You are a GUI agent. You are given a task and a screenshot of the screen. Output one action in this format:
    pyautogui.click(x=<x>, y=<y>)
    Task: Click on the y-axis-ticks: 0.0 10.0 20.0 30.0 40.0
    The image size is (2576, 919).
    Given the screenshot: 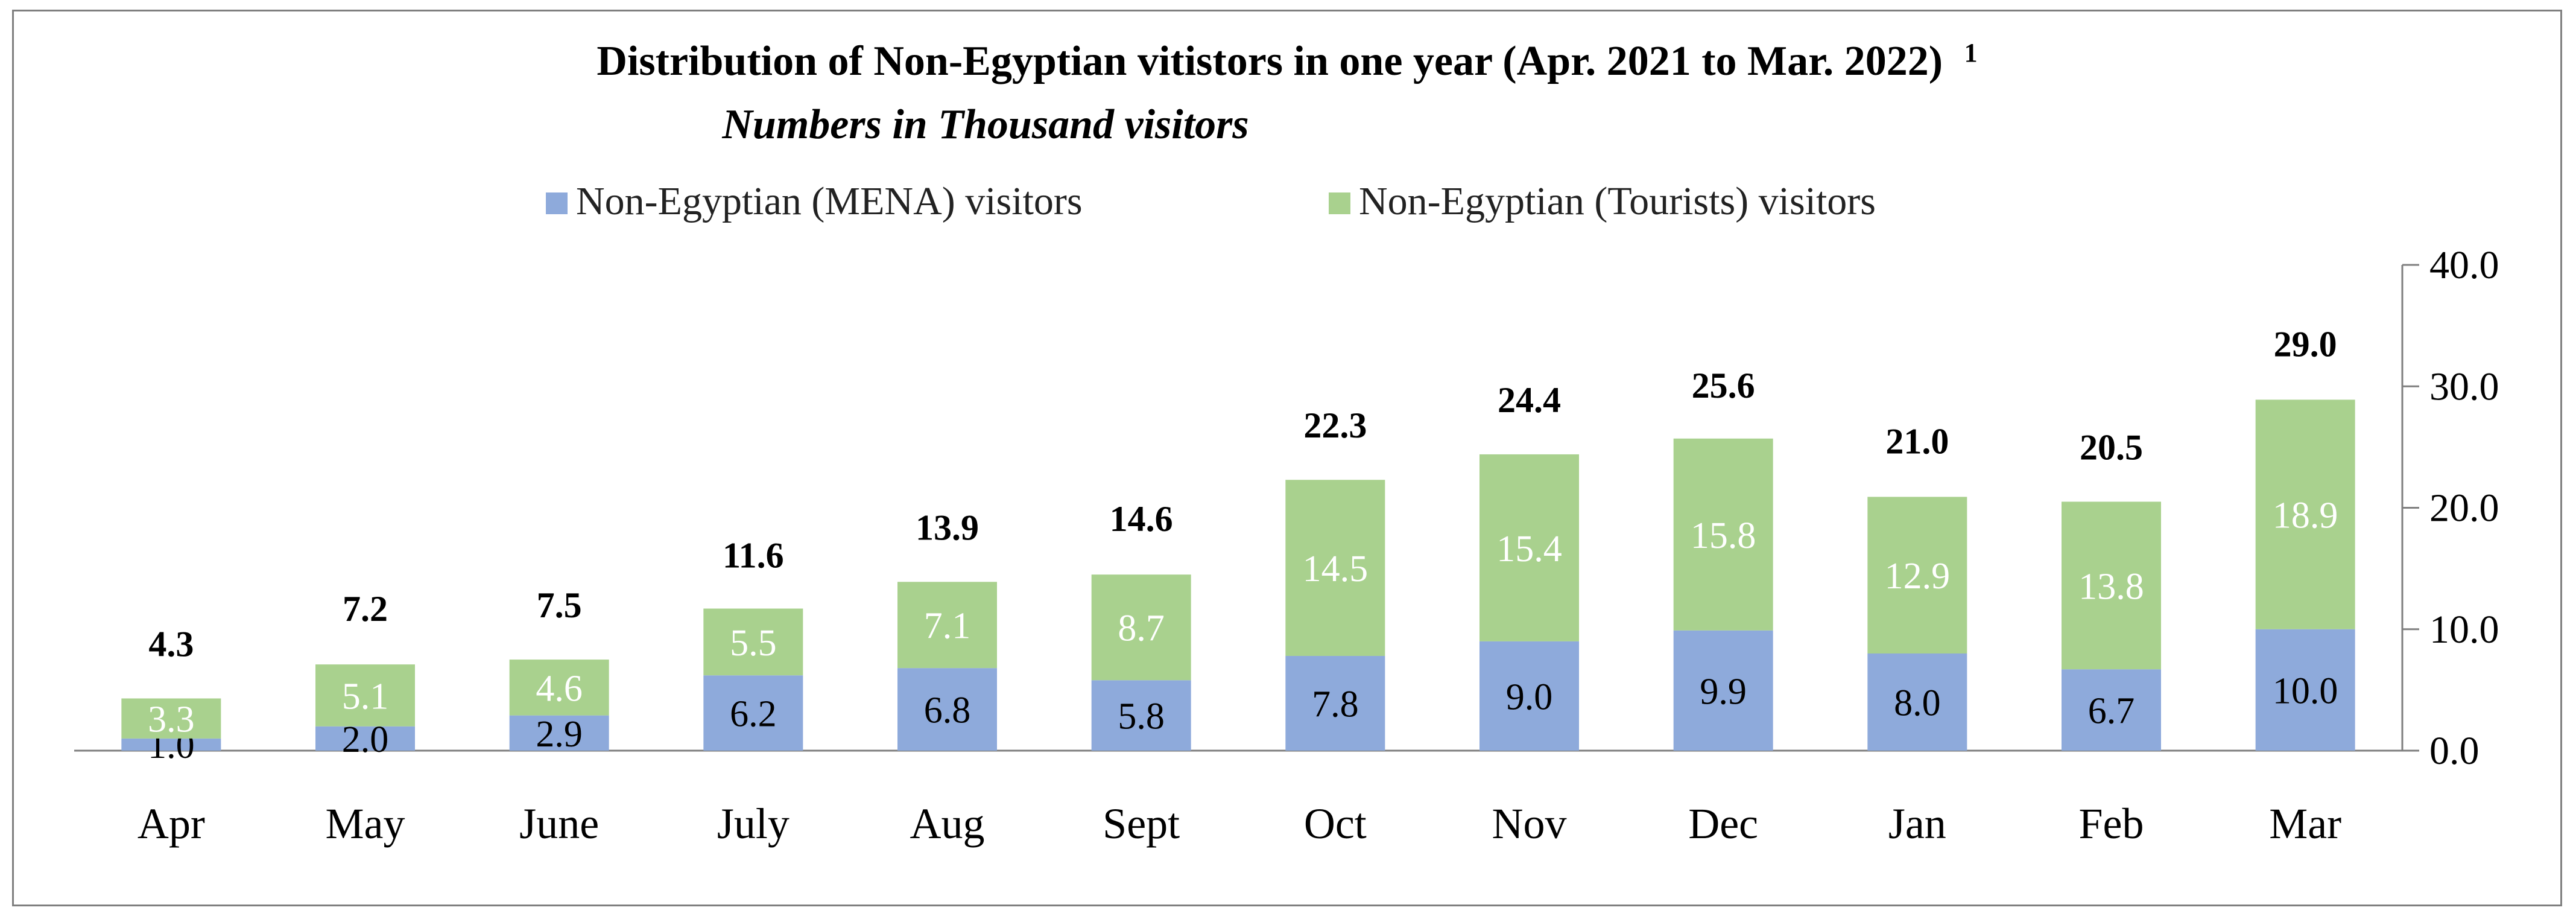 What is the action you would take?
    pyautogui.click(x=2450, y=508)
    